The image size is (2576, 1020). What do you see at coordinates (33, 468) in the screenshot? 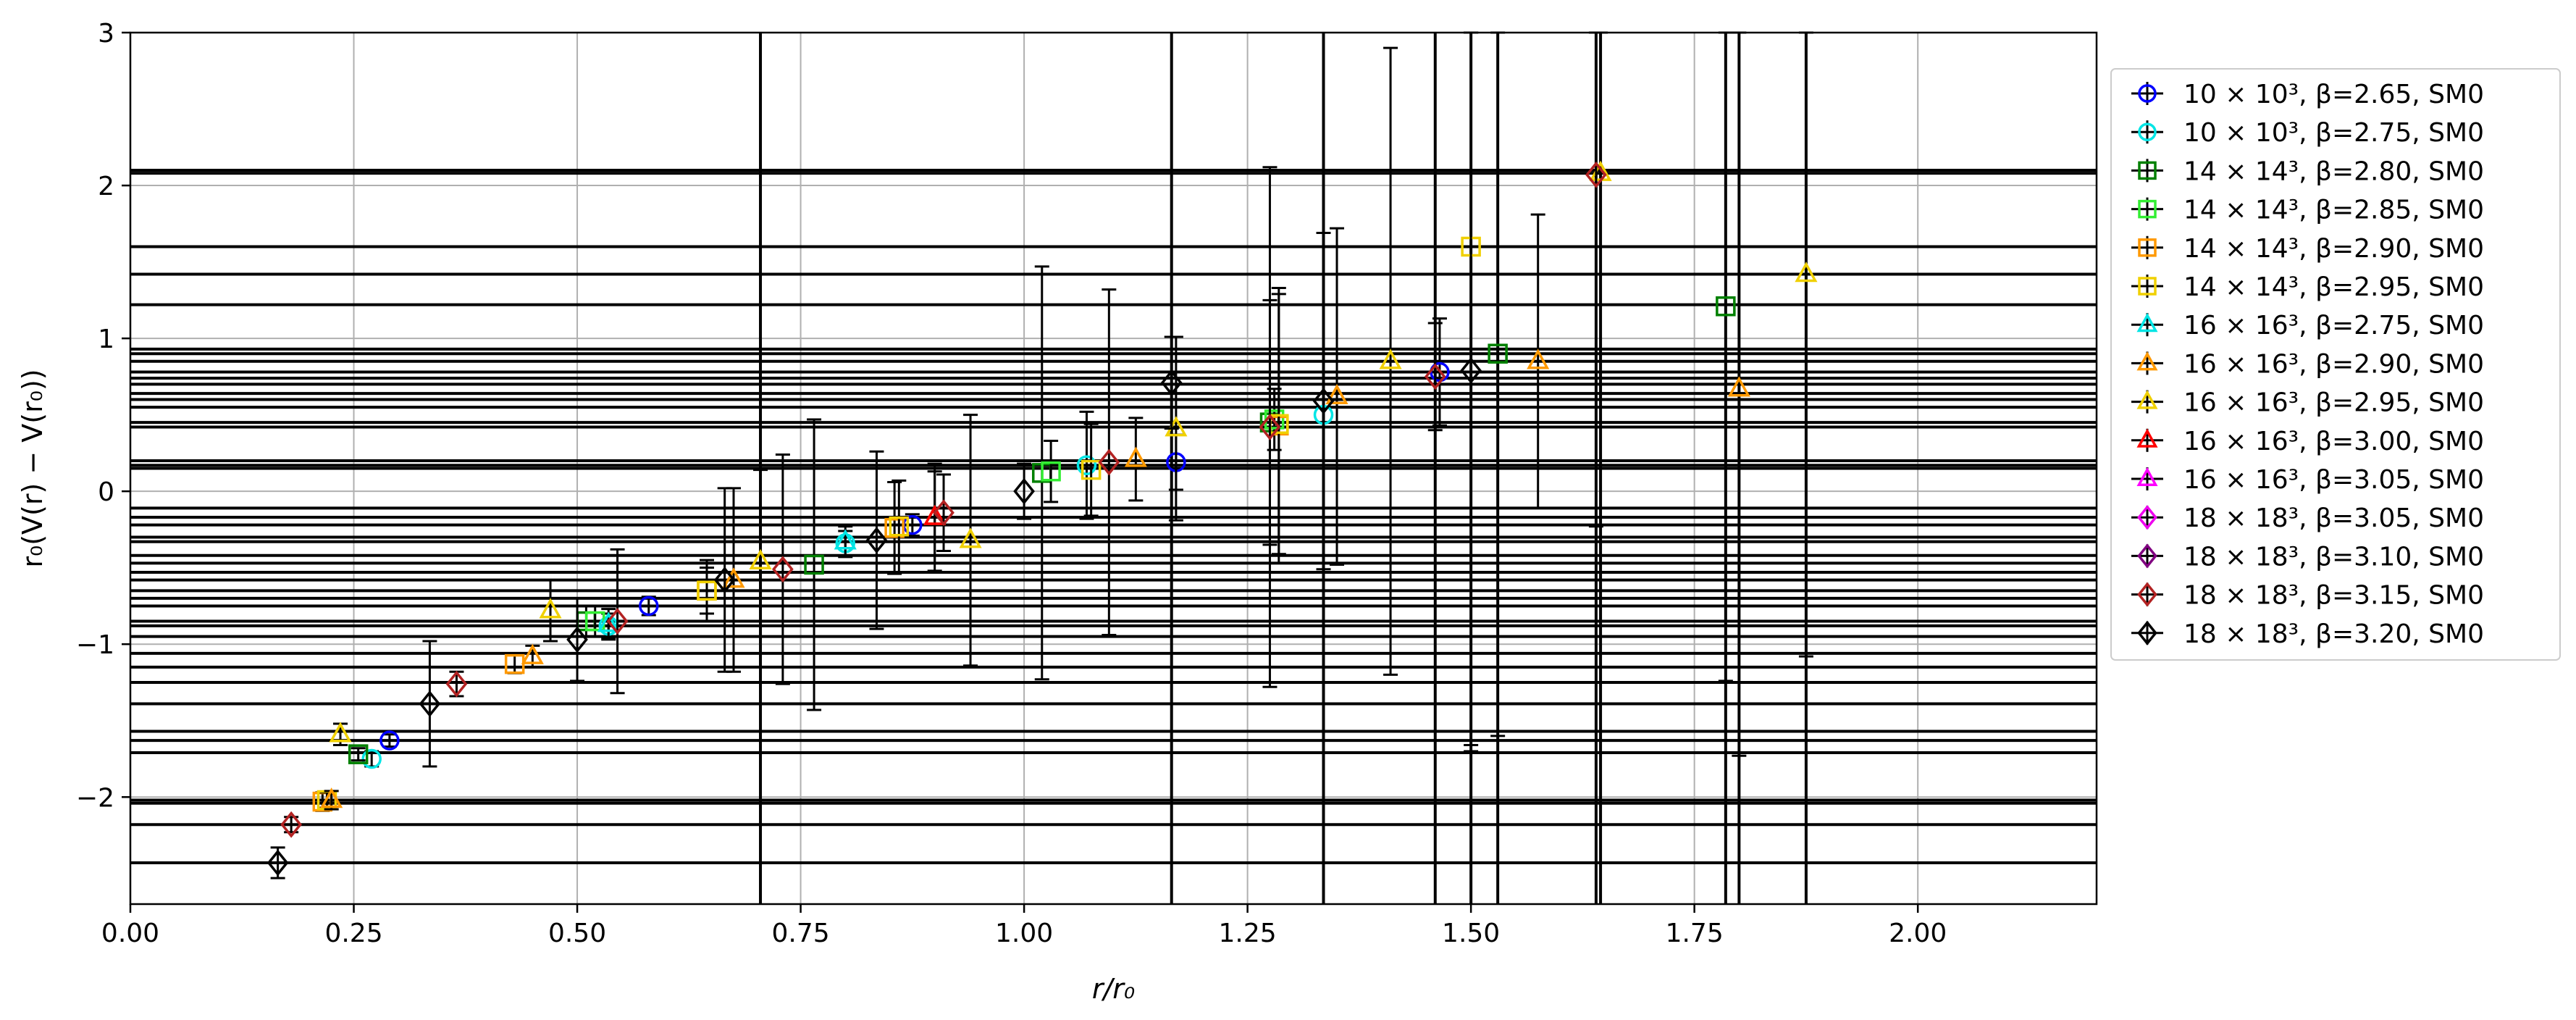
I see `y-axis-label: r₀(V(r) − V(r₀))` at bounding box center [33, 468].